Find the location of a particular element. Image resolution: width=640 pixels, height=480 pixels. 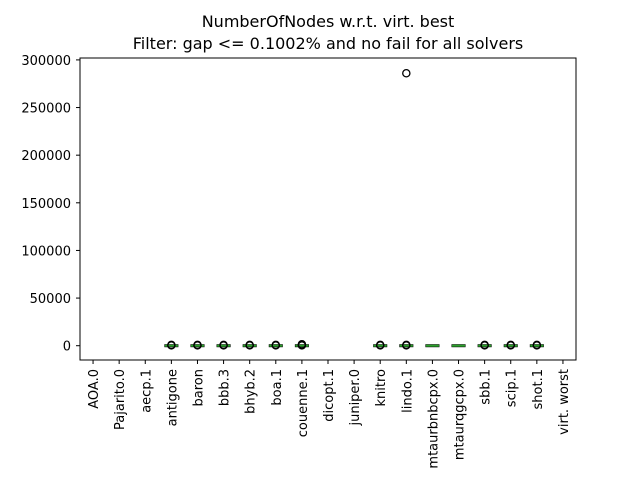

y-tick-label: 300000 is located at coordinates (46, 61).